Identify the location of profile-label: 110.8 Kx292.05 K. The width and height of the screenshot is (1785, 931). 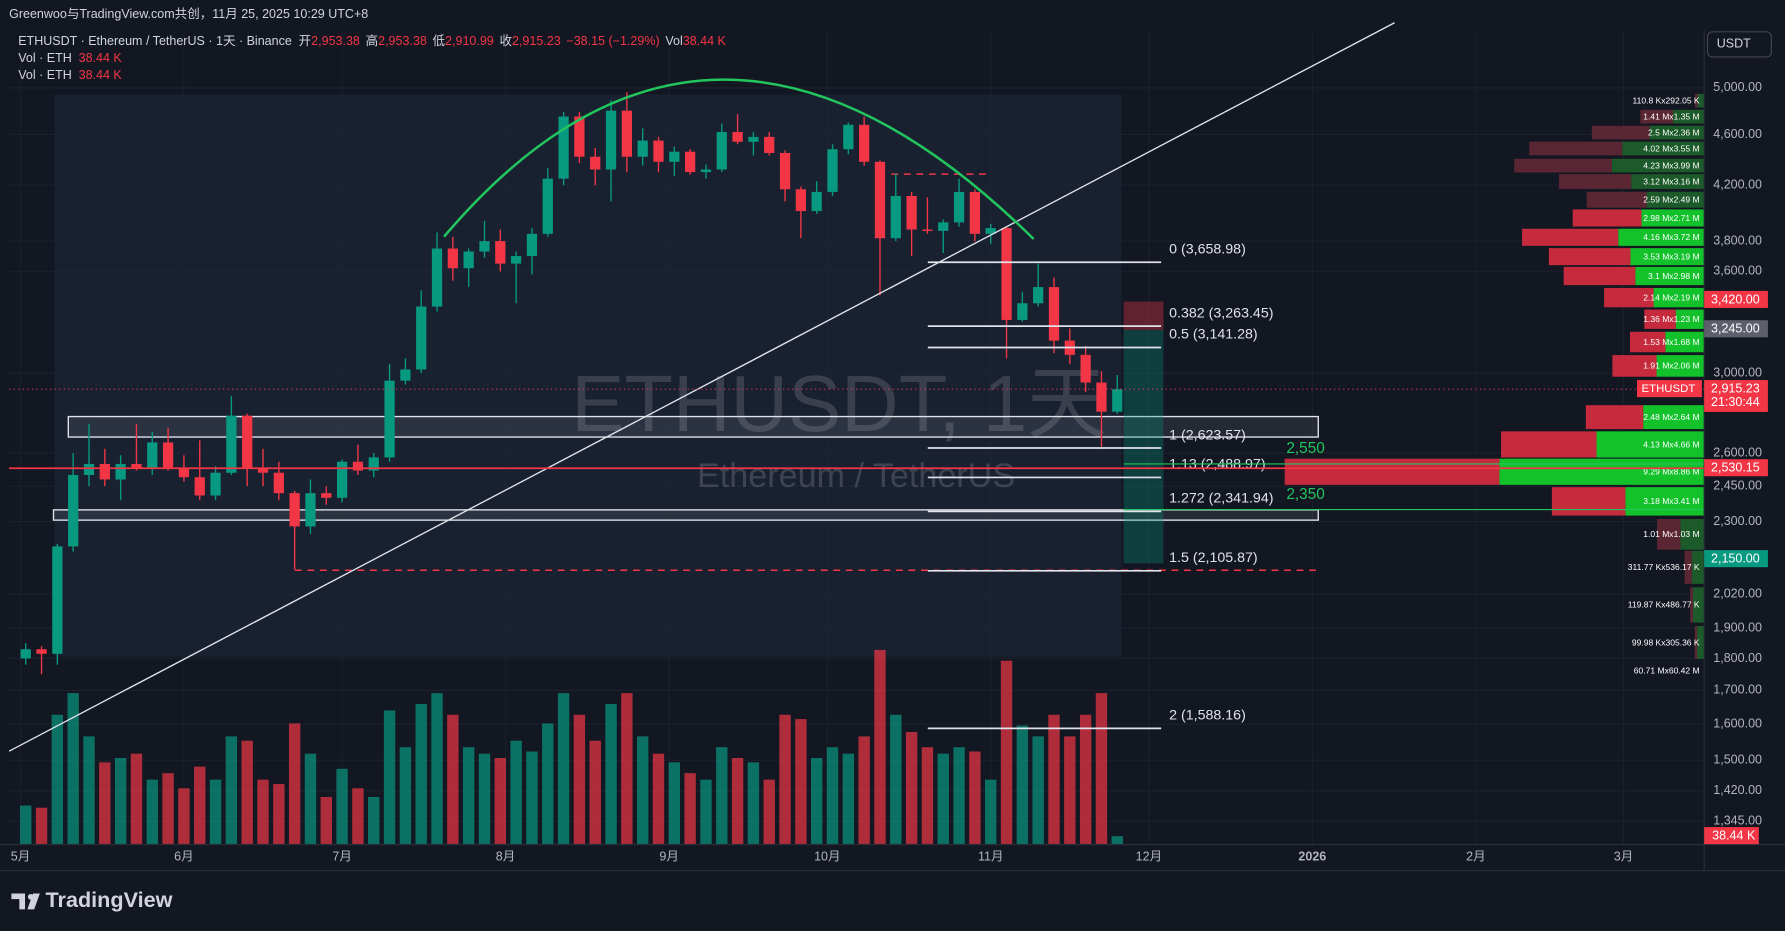
(1666, 101).